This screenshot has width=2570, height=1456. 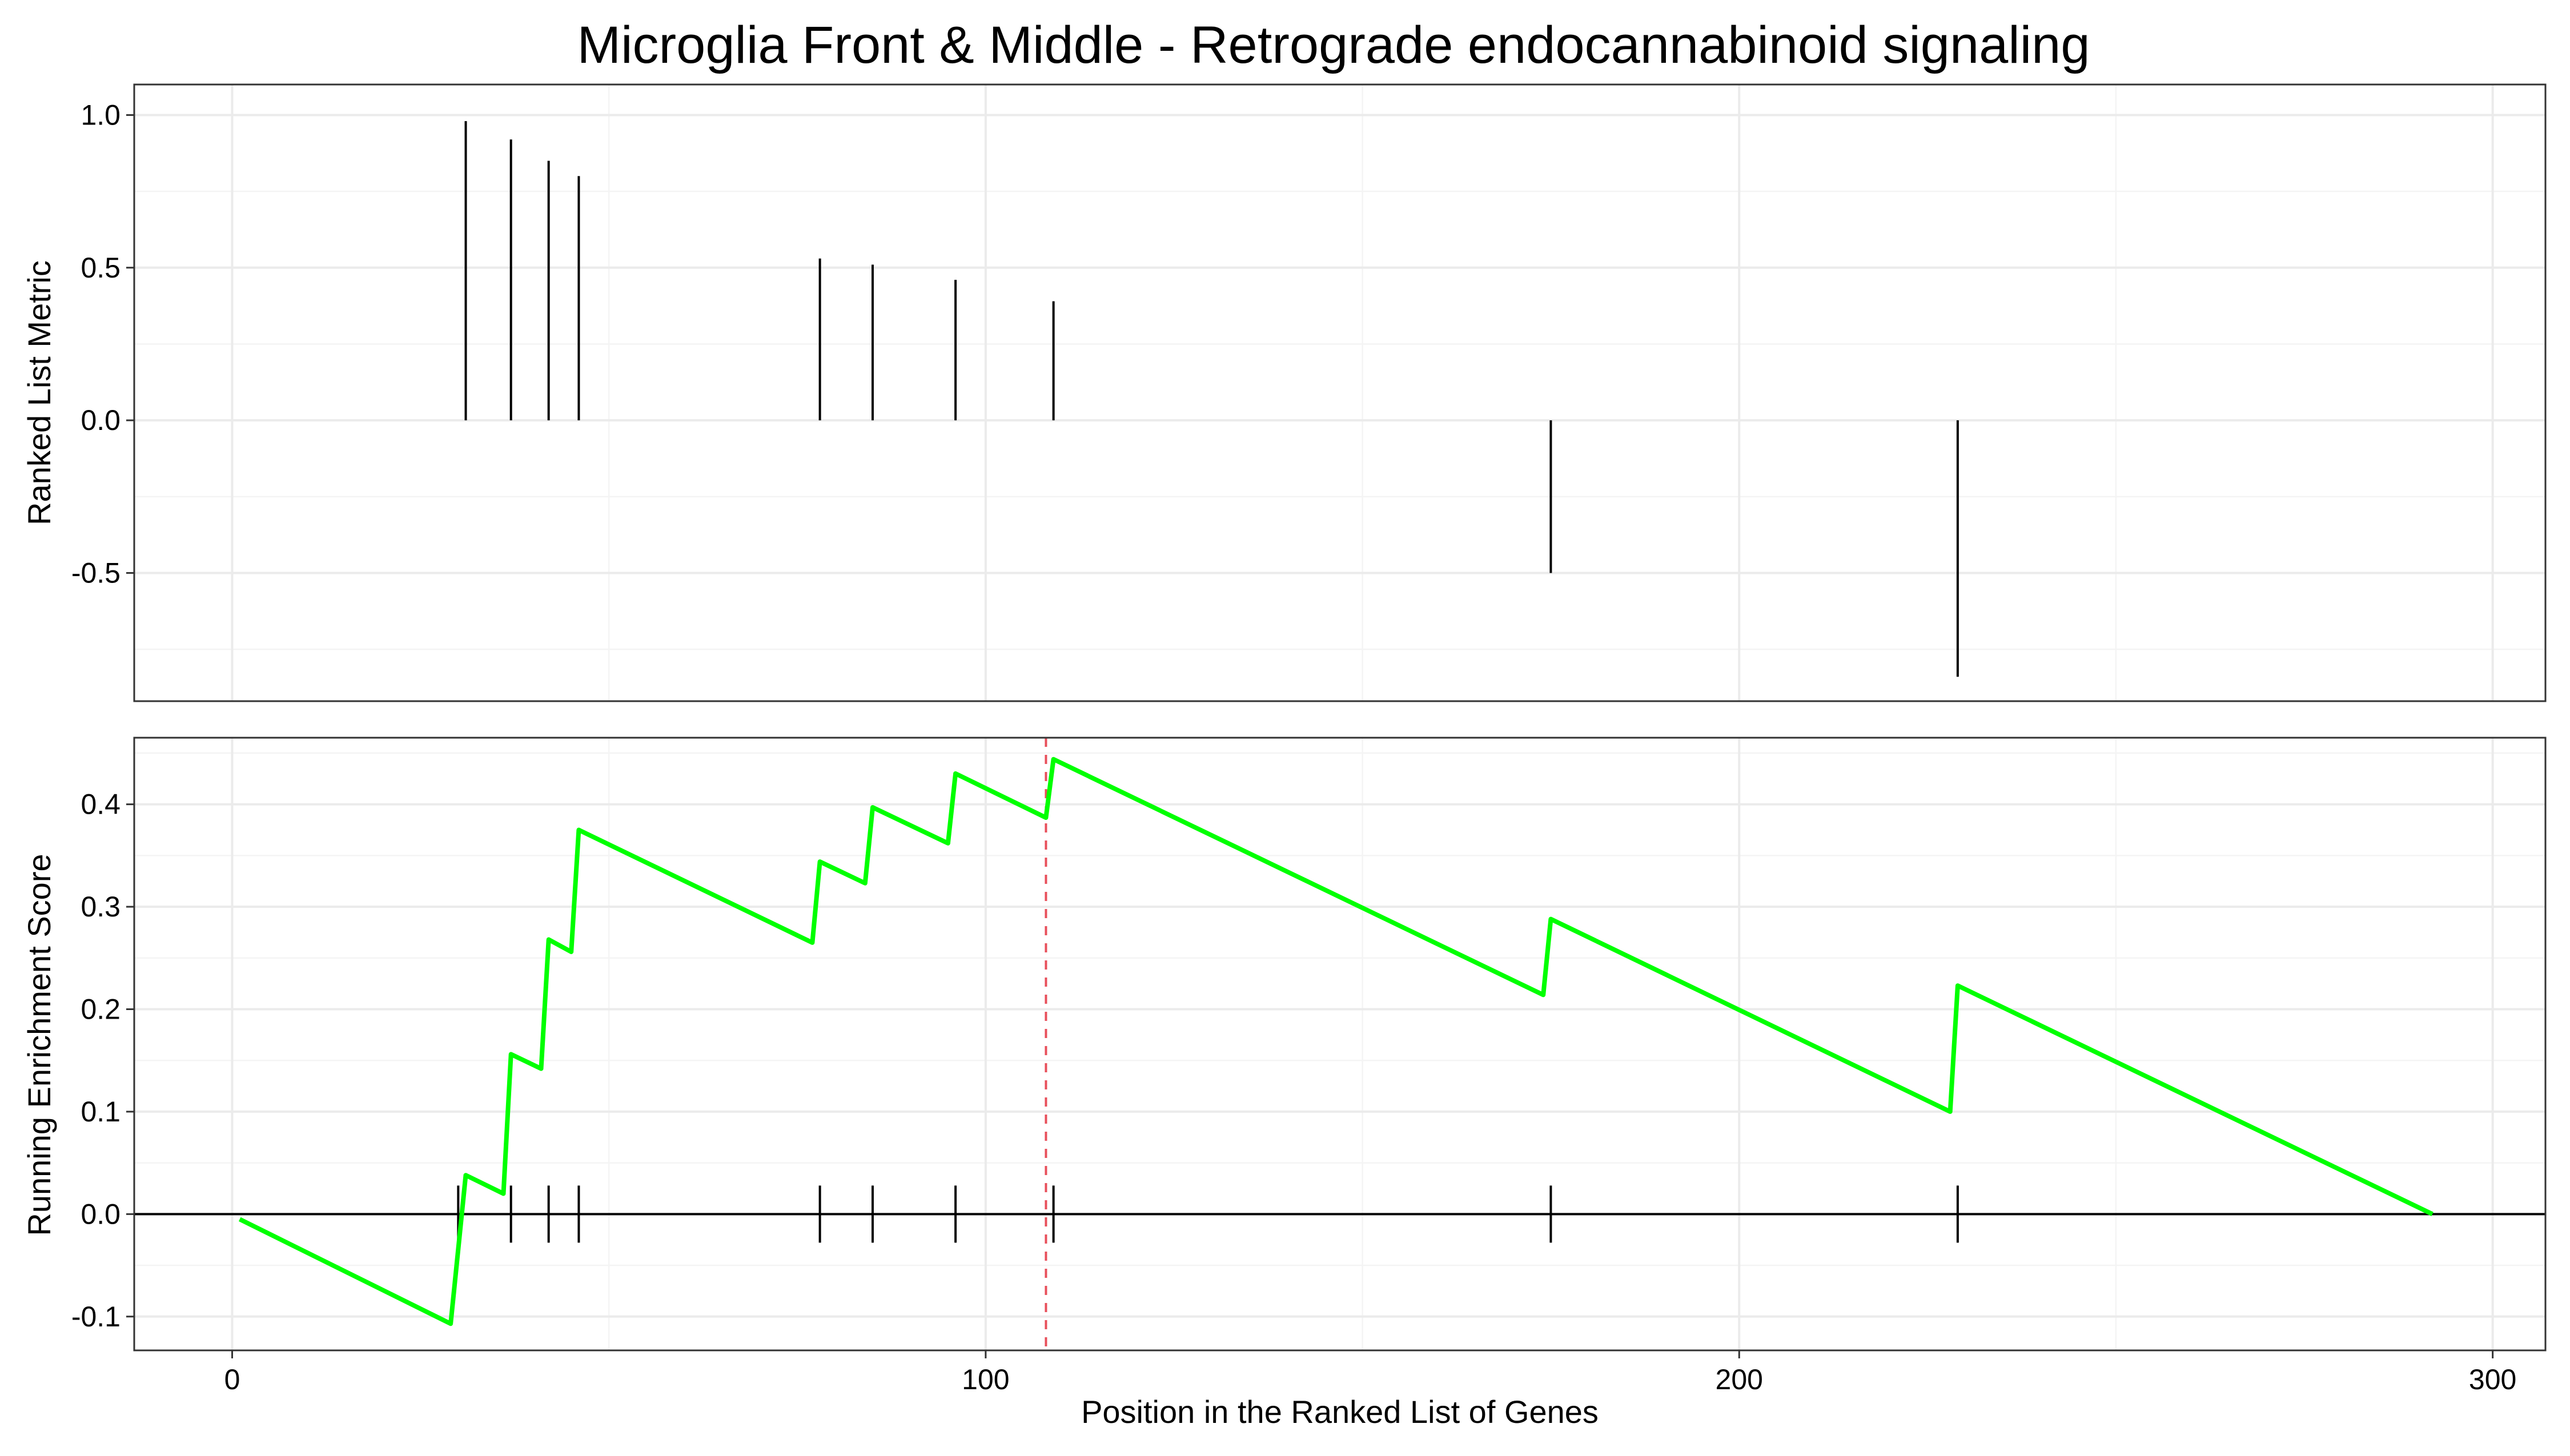 I want to click on gene-hit-ticks, so click(x=1208, y=1214).